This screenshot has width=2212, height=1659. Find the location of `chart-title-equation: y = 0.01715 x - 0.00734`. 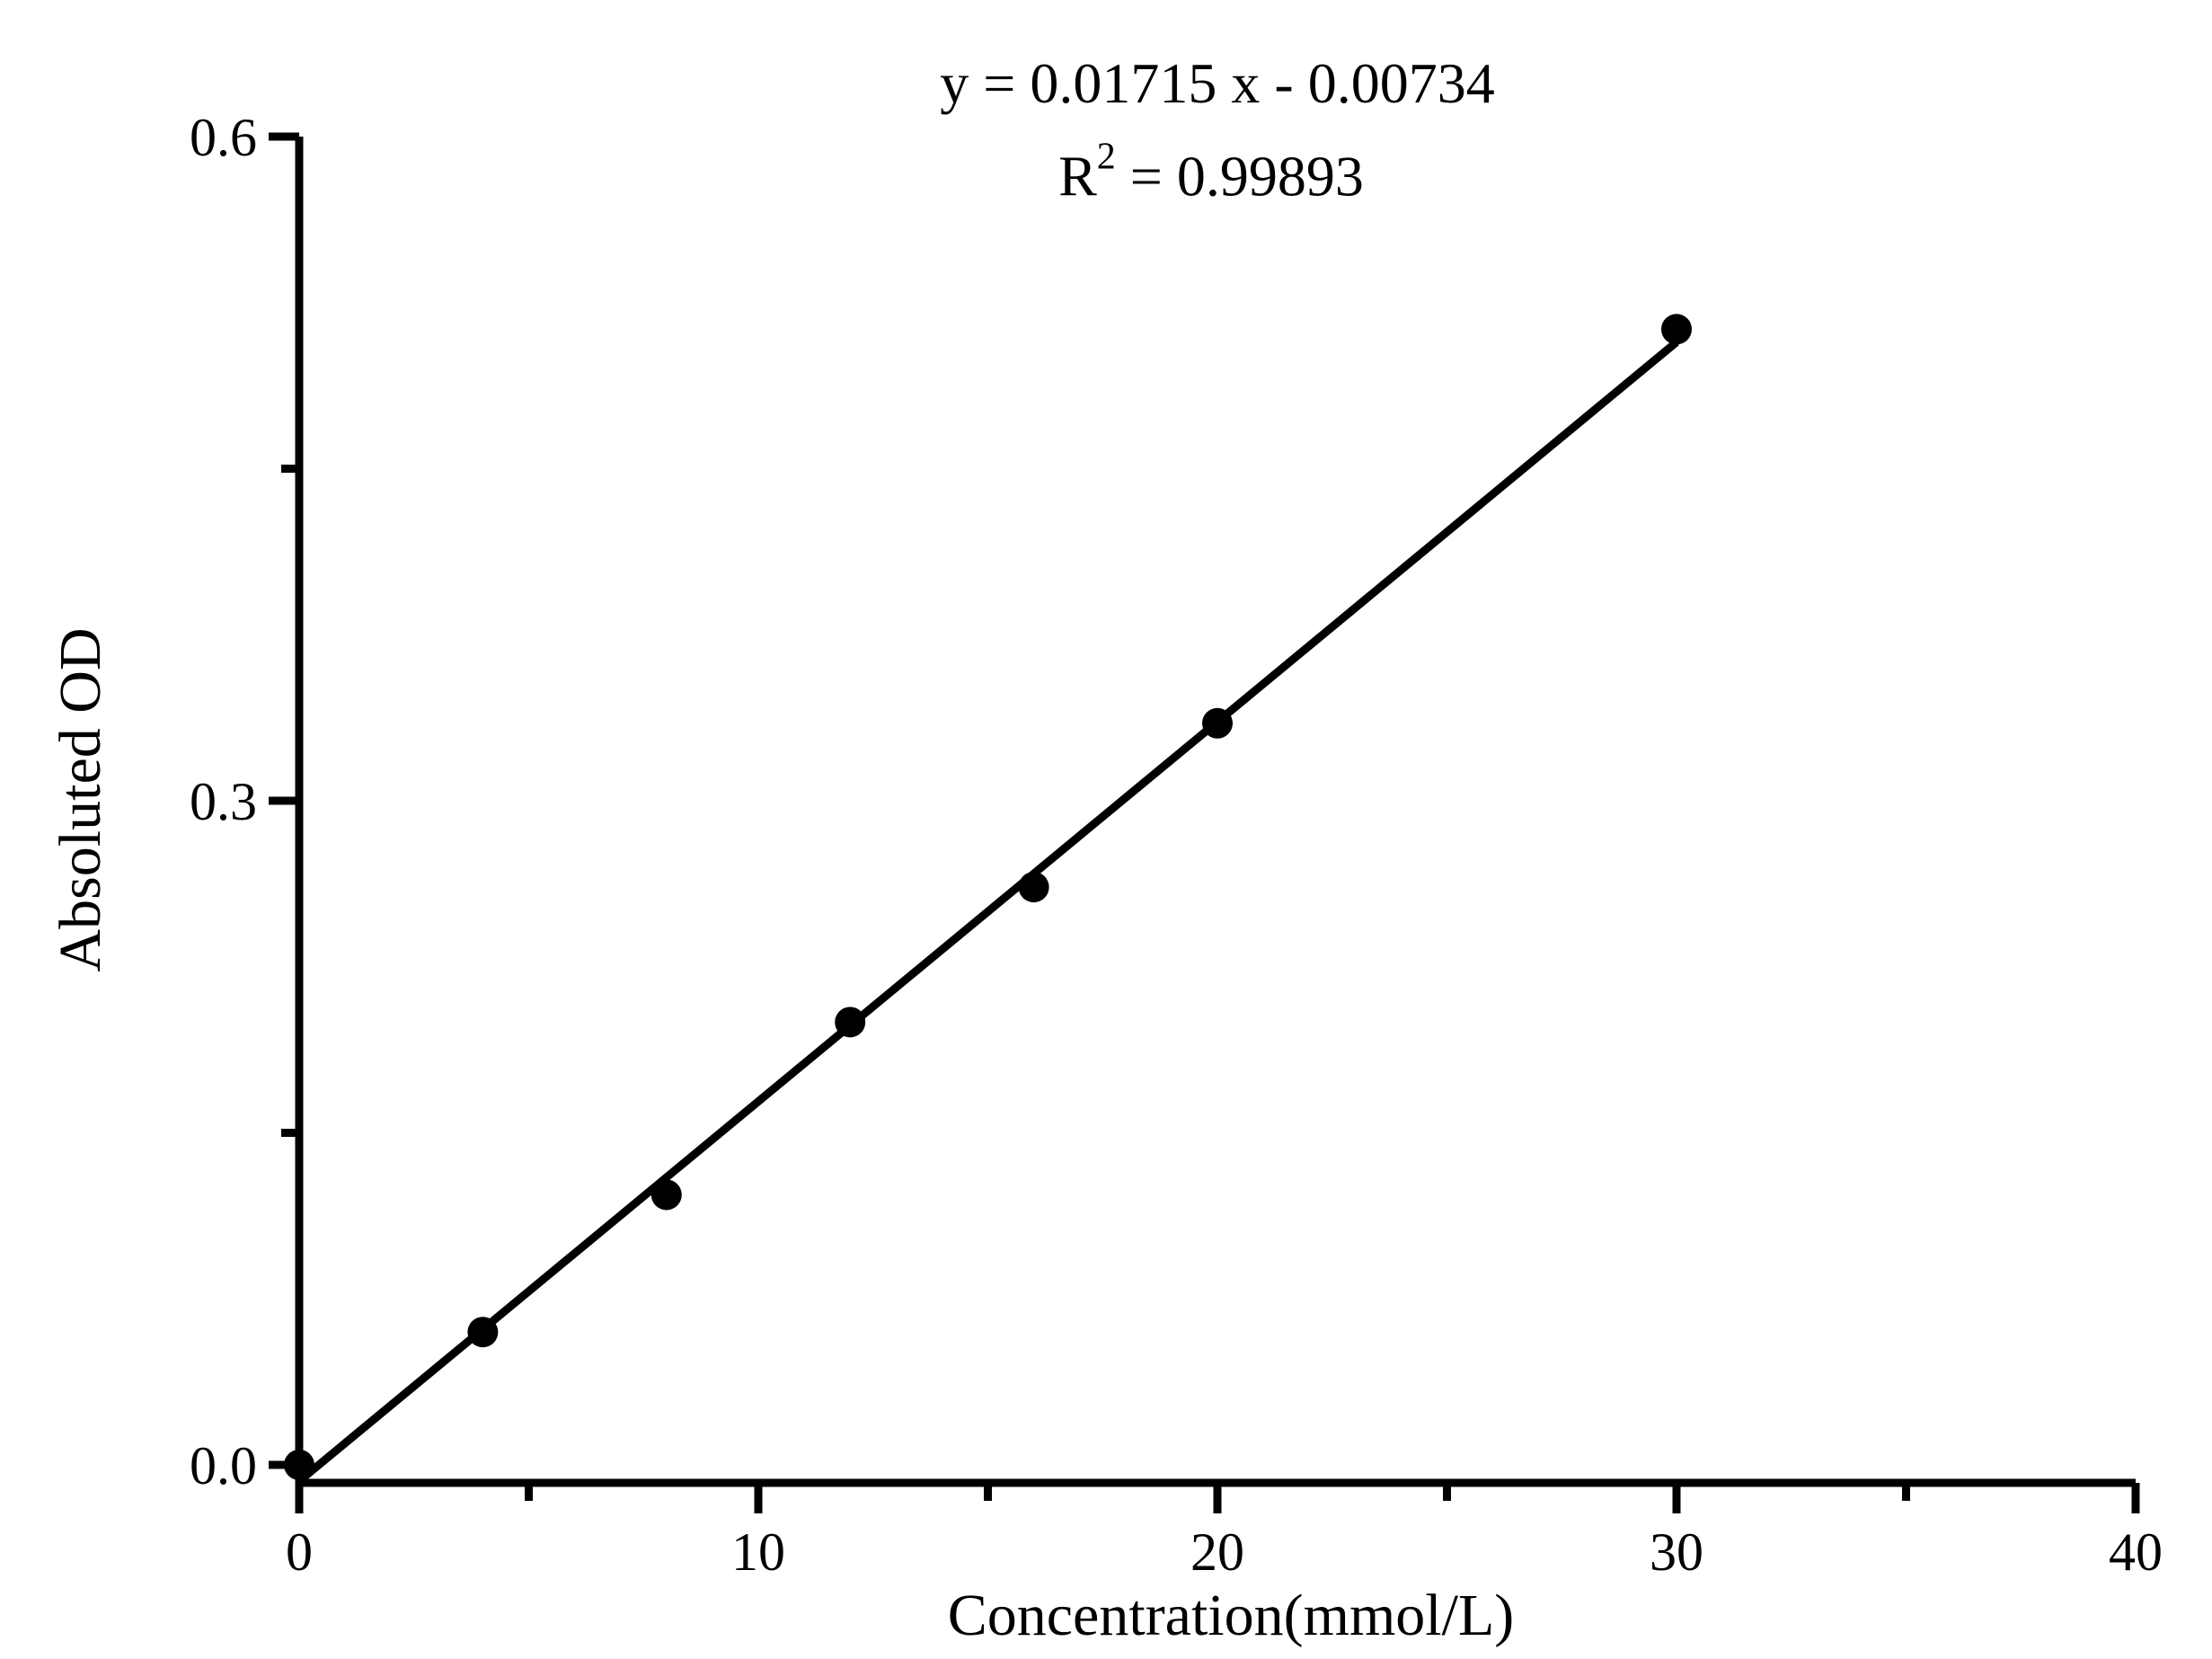

chart-title-equation: y = 0.01715 x - 0.00734 is located at coordinates (1217, 83).